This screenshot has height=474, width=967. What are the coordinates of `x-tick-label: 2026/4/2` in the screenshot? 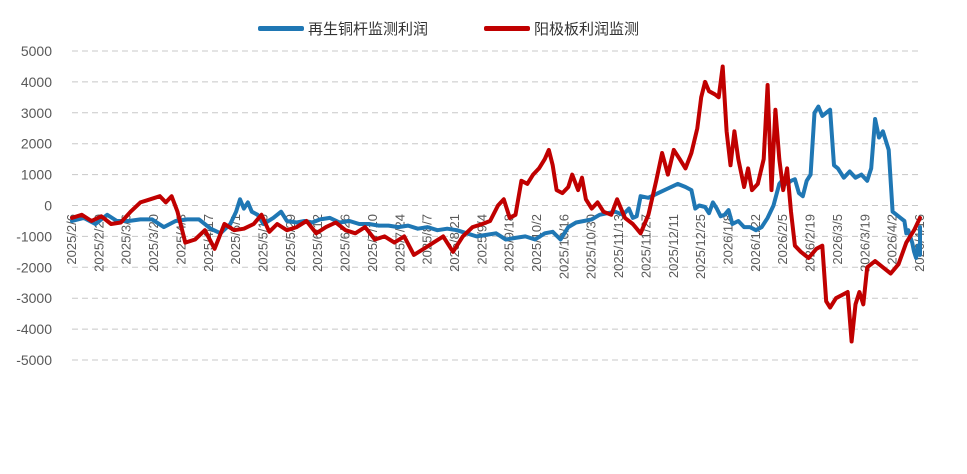 It's located at (892, 239).